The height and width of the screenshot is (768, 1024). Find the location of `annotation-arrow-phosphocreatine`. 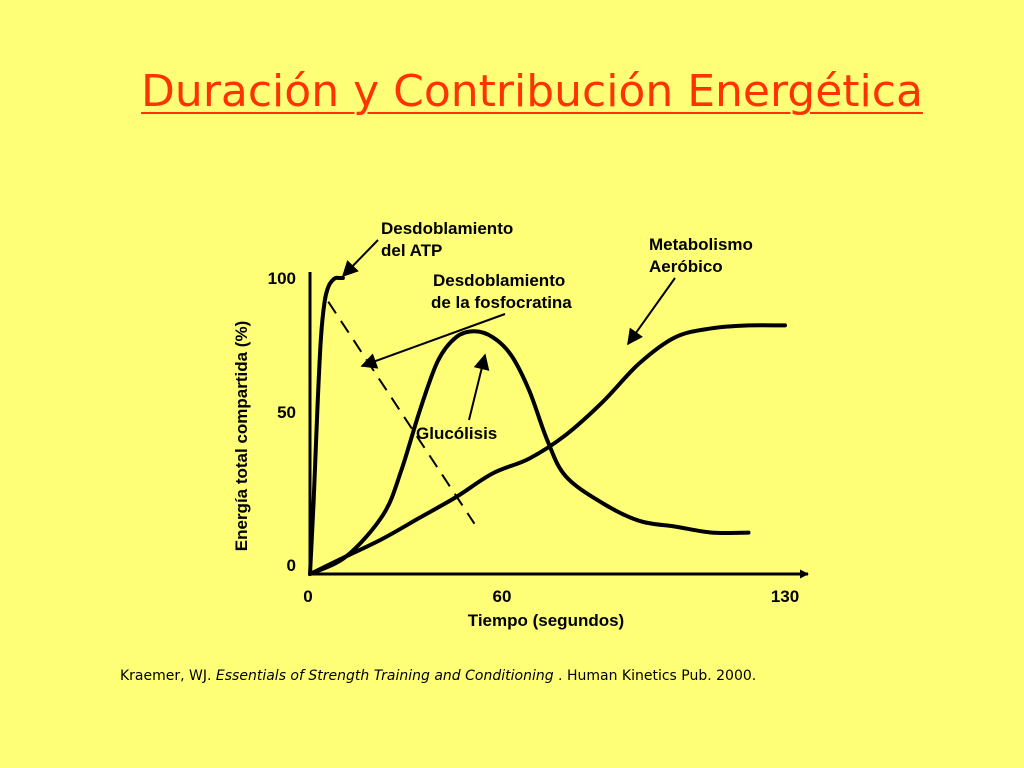

annotation-arrow-phosphocreatine is located at coordinates (433, 341).